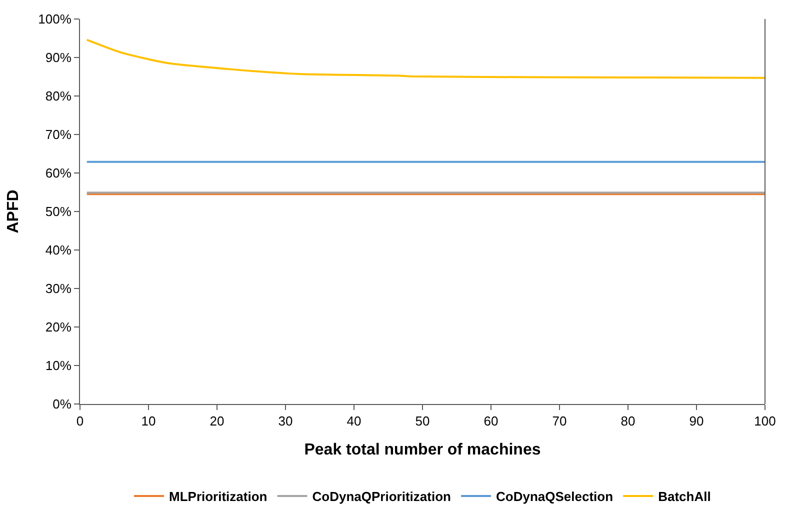 Image resolution: width=788 pixels, height=523 pixels. What do you see at coordinates (58, 173) in the screenshot?
I see `y-tick-label: 60%` at bounding box center [58, 173].